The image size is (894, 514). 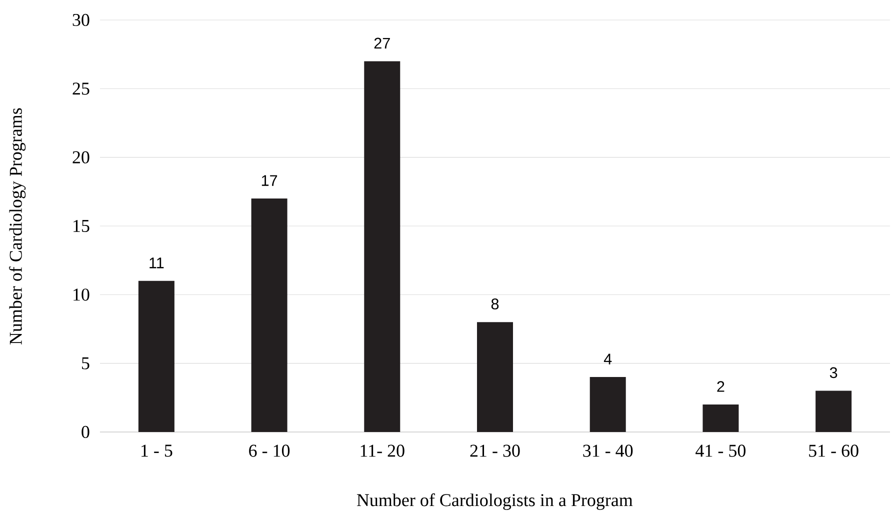 What do you see at coordinates (81, 88) in the screenshot?
I see `y-tick-label: 25` at bounding box center [81, 88].